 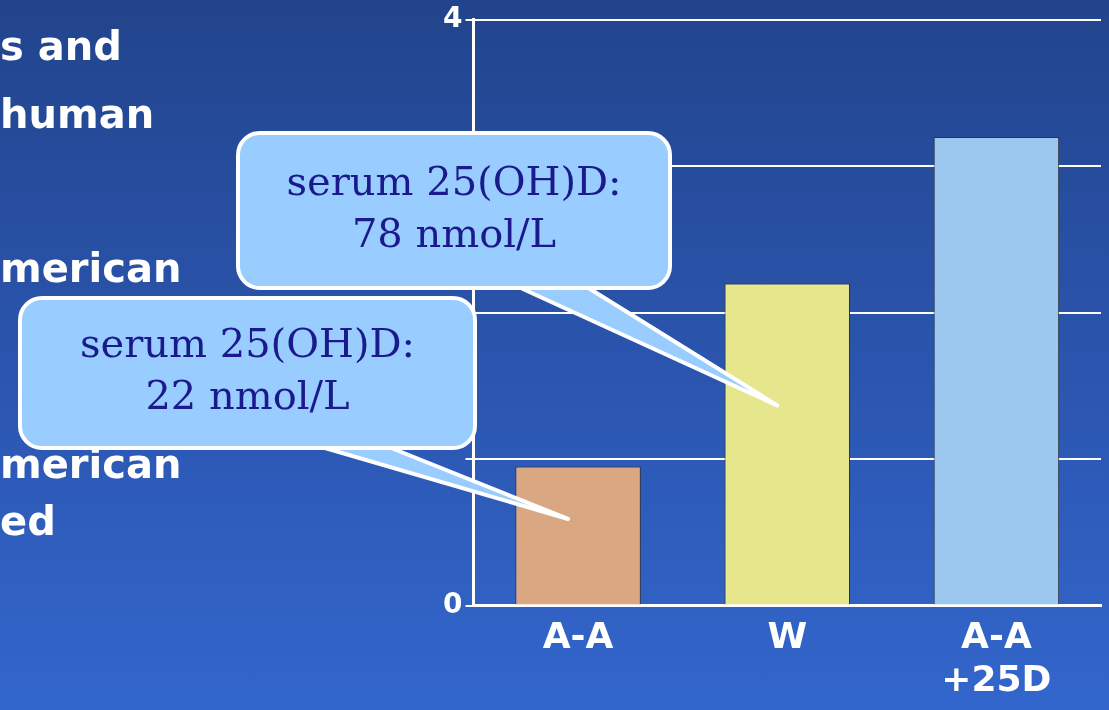 I want to click on x-tick-label: W, so click(x=787, y=635).